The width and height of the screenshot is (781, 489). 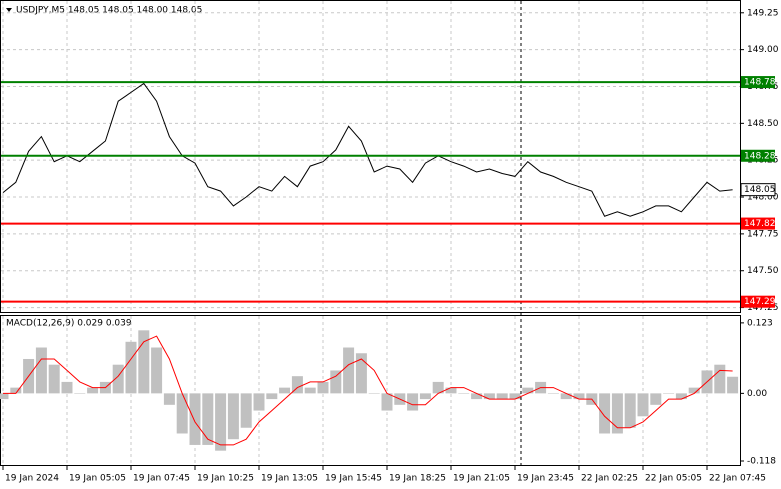 I want to click on last-price-label: 148.05, so click(x=760, y=190).